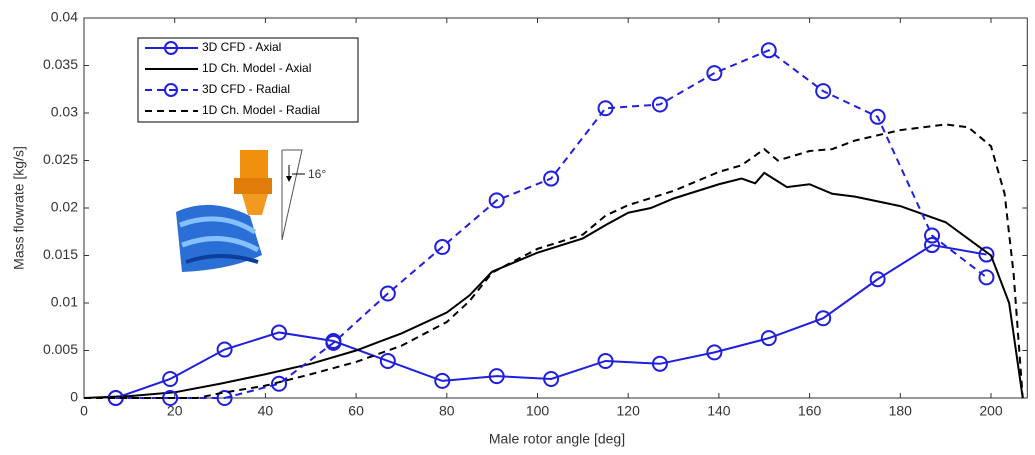 This screenshot has height=455, width=1035. I want to click on y-tick-label: 0.01, so click(64, 302).